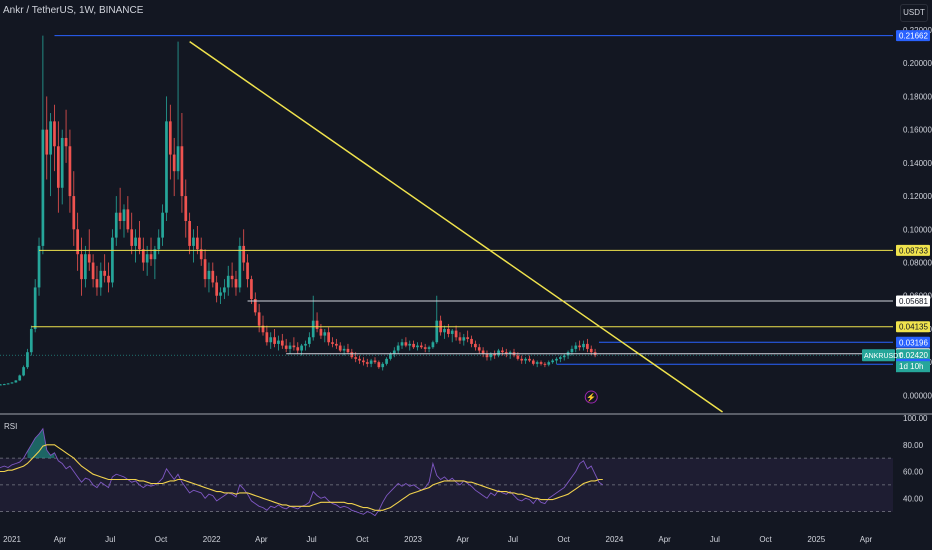 The width and height of the screenshot is (932, 550). I want to click on countdown-tag: 1d 10h, so click(913, 367).